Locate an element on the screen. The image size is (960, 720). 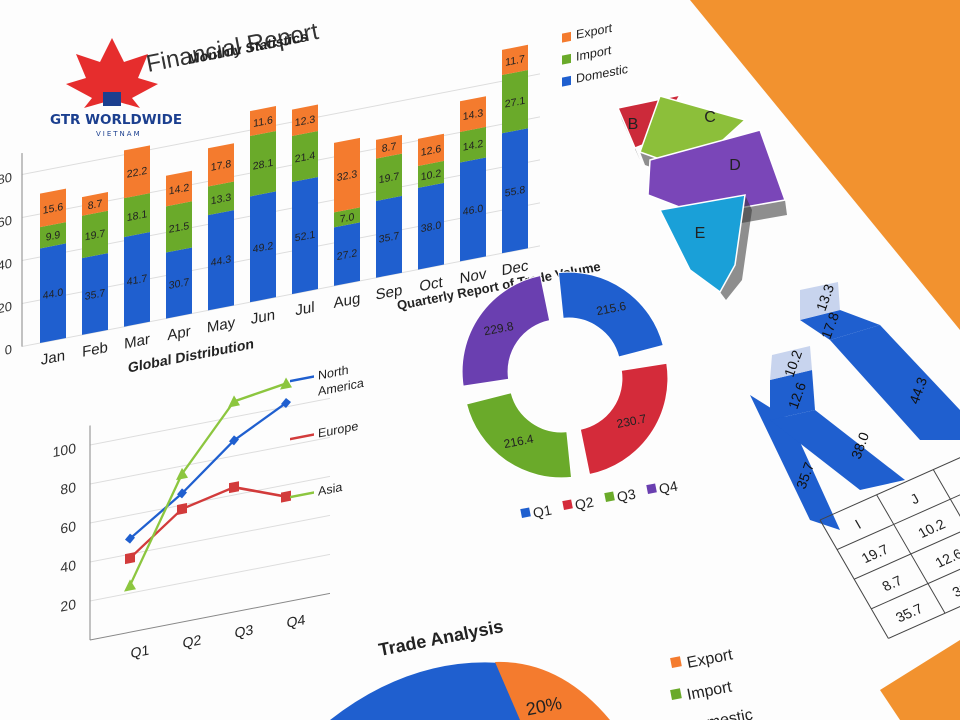
x-tick-label: Q3 is located at coordinates (244, 631).